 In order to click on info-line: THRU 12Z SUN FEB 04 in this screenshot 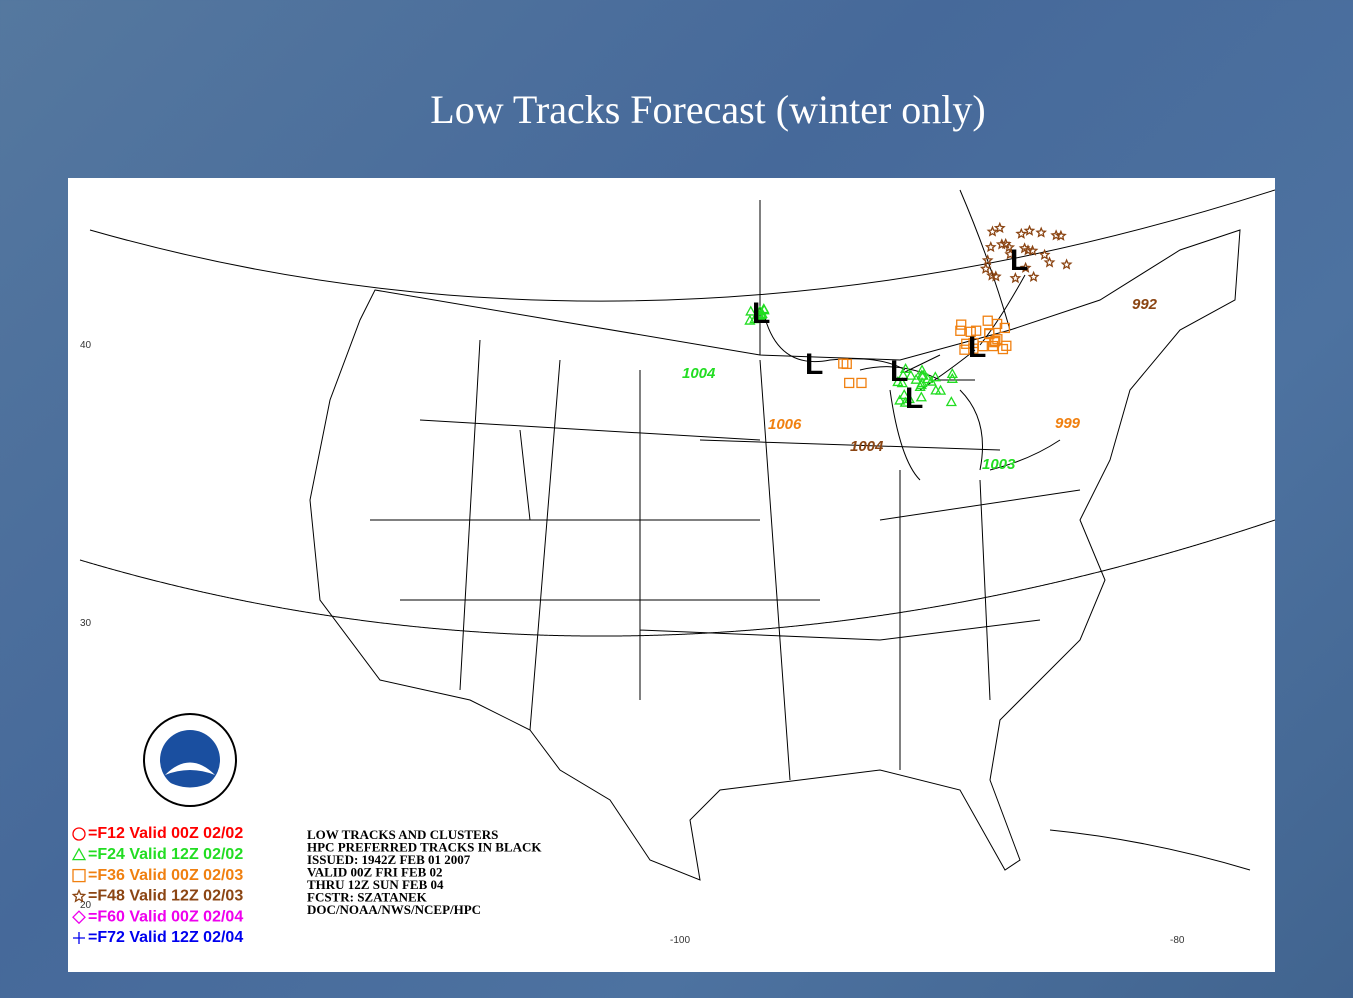, I will do `click(375, 884)`.